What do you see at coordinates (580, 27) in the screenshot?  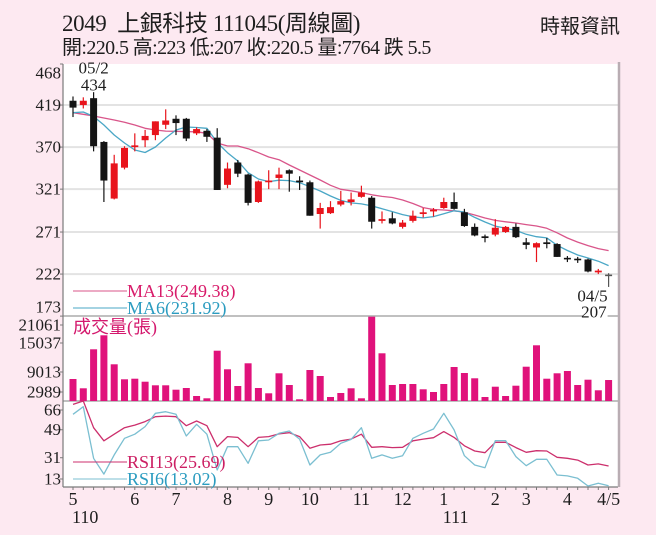 I see `source-label: 時報資訊` at bounding box center [580, 27].